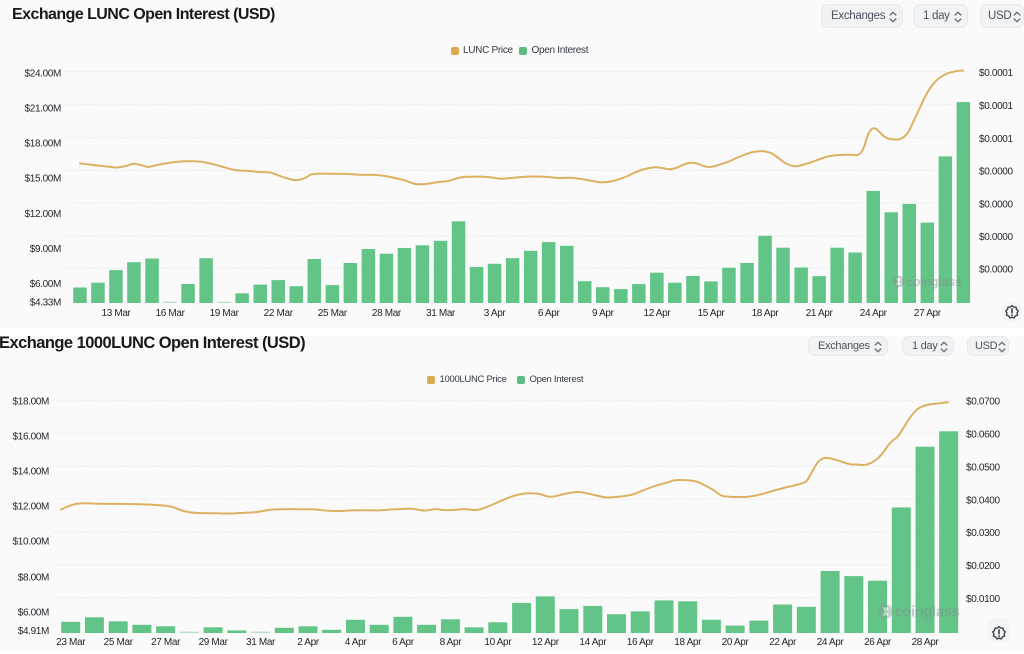  What do you see at coordinates (983, 500) in the screenshot?
I see `svg-text: $0.0400` at bounding box center [983, 500].